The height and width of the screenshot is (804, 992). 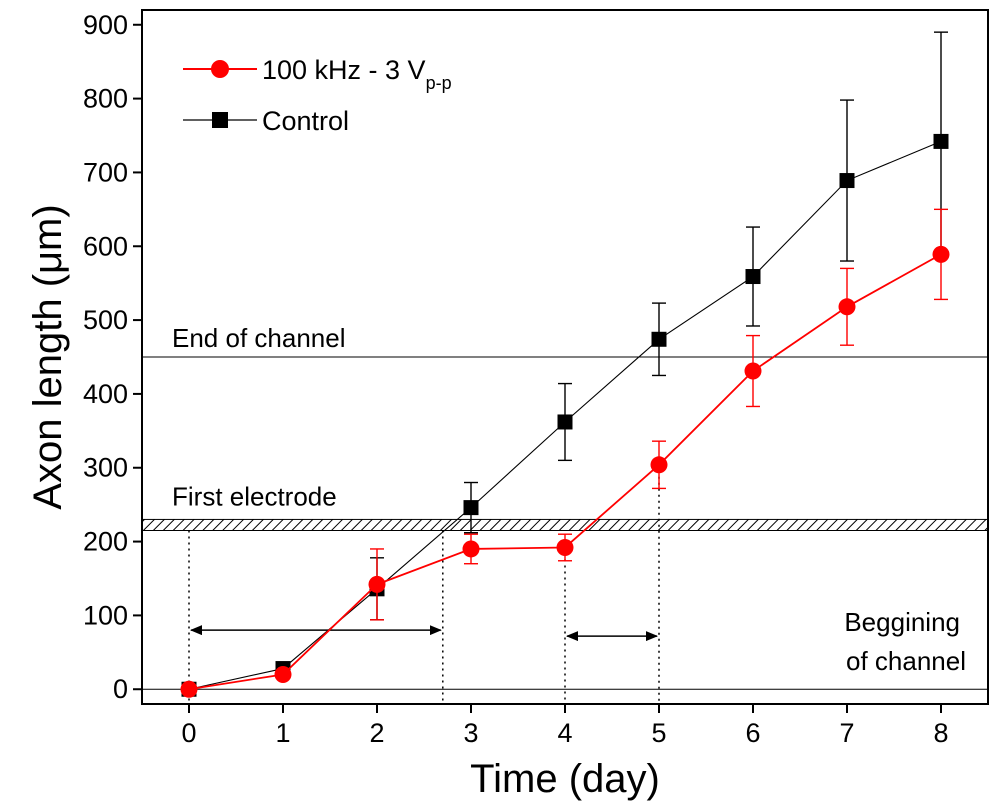 I want to click on y-axis-title: Axon length (μm), so click(x=48, y=356).